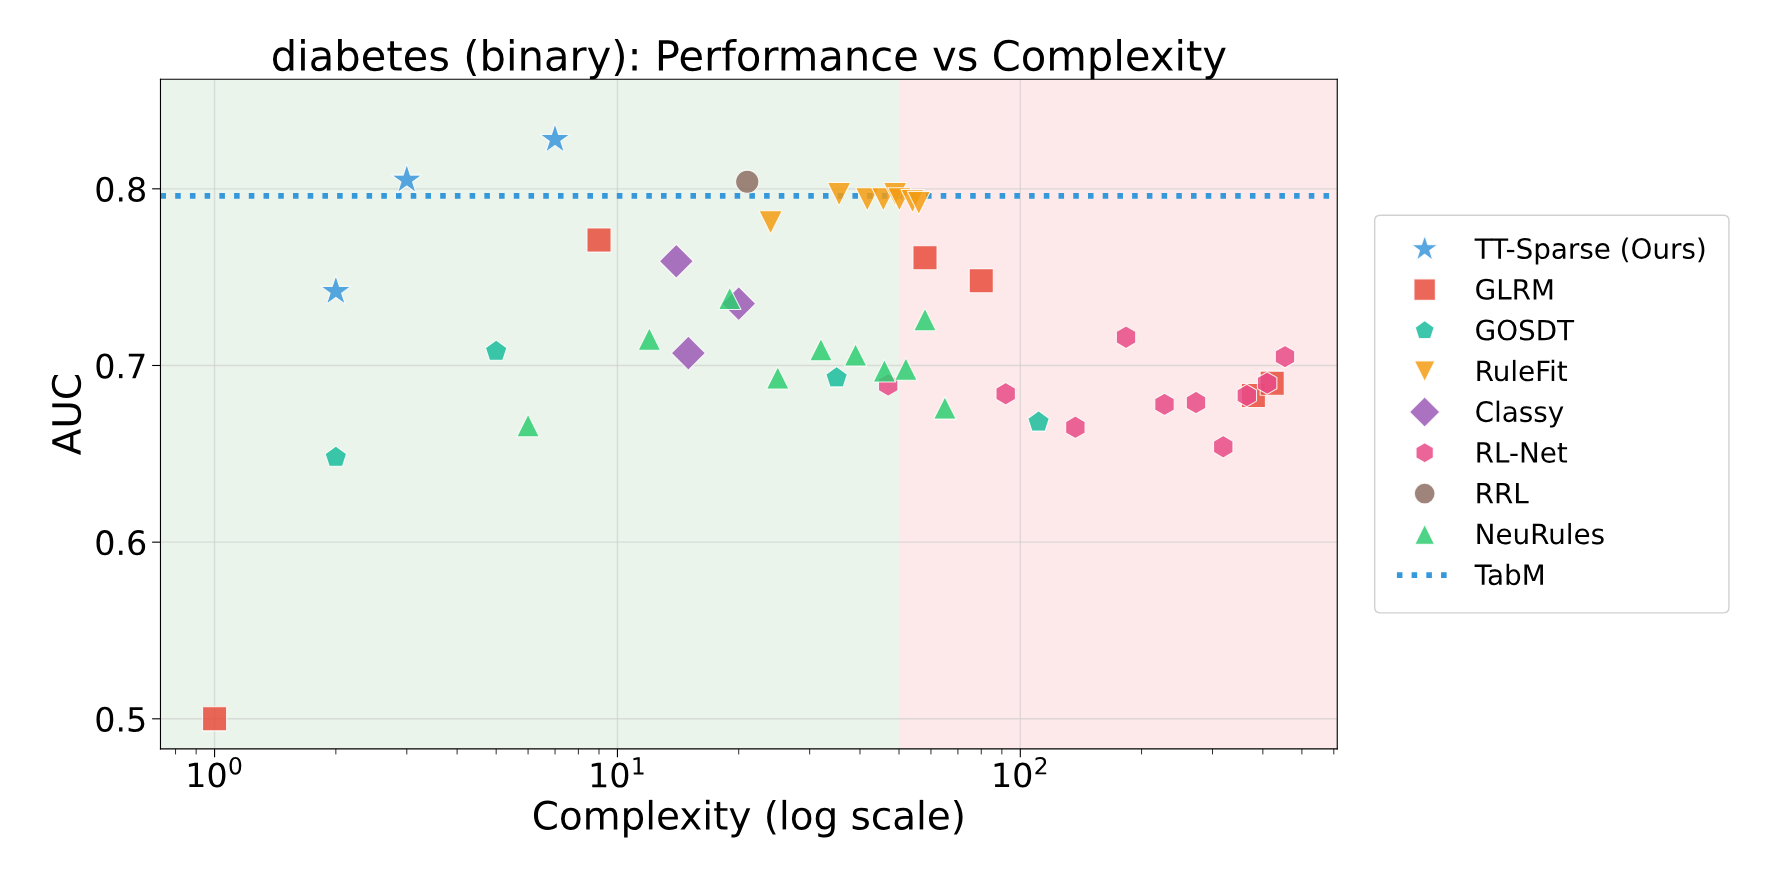  Describe the element at coordinates (1508, 574) in the screenshot. I see `legend-label: TabM` at that location.